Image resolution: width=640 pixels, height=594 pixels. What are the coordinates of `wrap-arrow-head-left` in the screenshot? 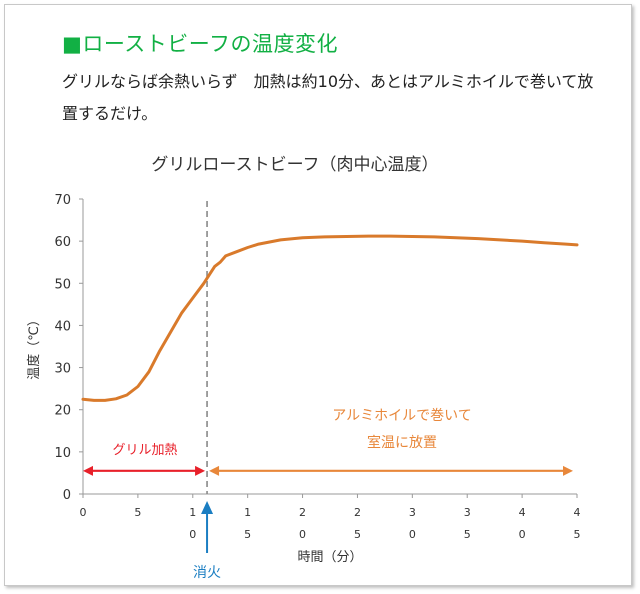 It's located at (214, 470).